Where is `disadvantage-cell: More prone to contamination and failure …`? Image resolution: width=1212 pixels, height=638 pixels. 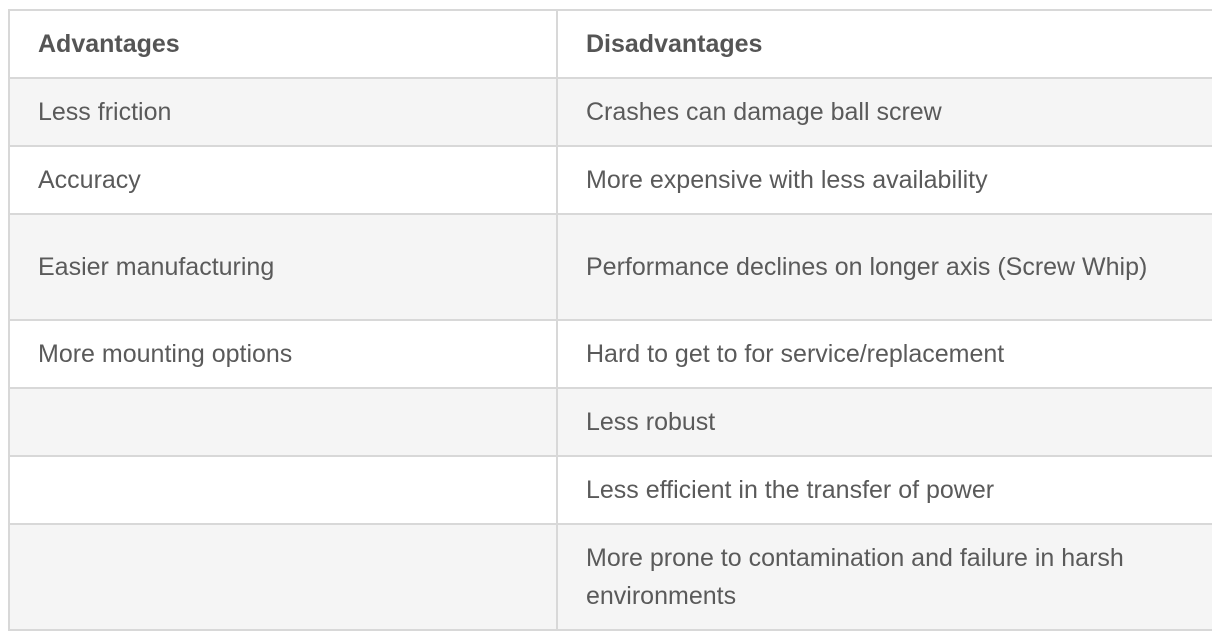
disadvantage-cell: More prone to contamination and failure … is located at coordinates (884, 577).